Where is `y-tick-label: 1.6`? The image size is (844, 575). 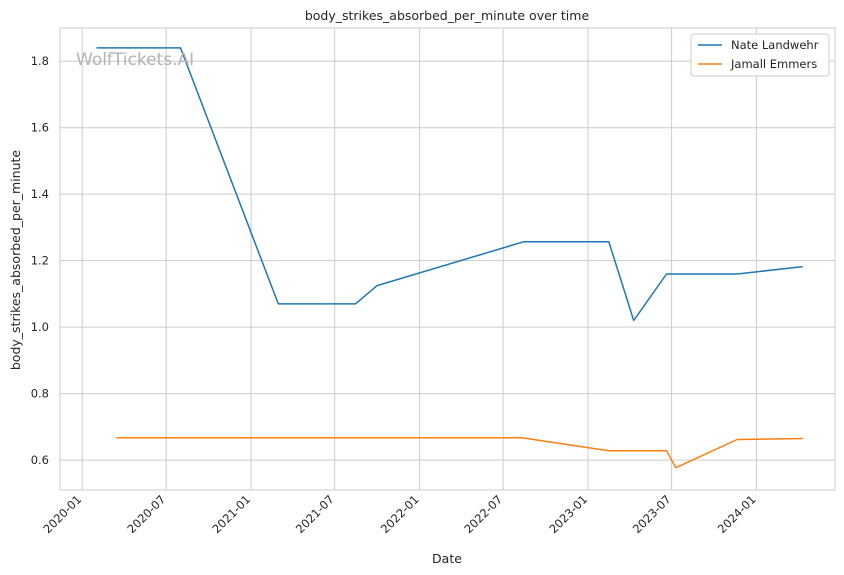
y-tick-label: 1.6 is located at coordinates (40, 128).